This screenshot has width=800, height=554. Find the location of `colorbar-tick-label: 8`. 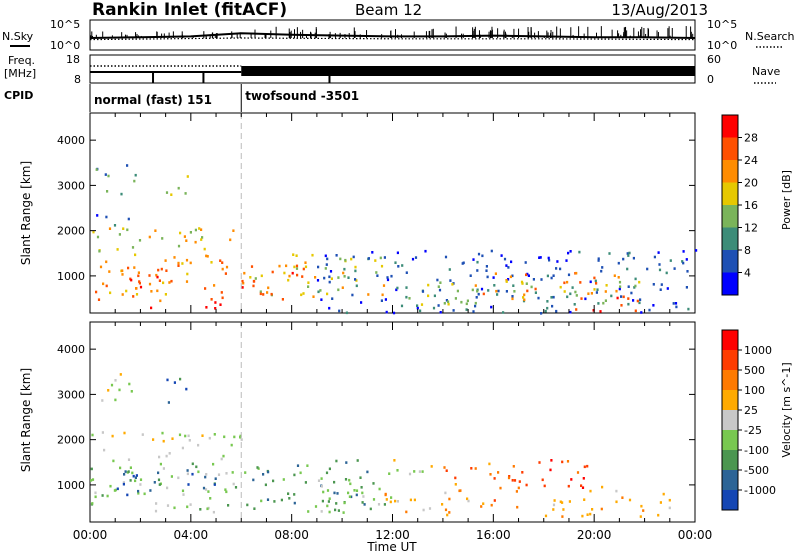

colorbar-tick-label: 8 is located at coordinates (747, 250).